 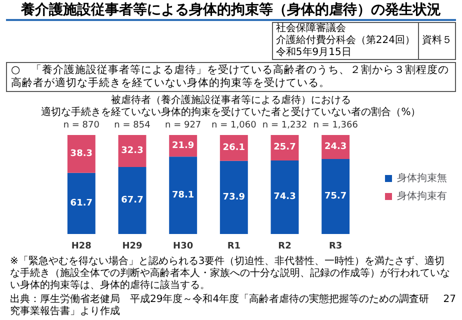 I want to click on data-label: 74.3, so click(x=285, y=197).